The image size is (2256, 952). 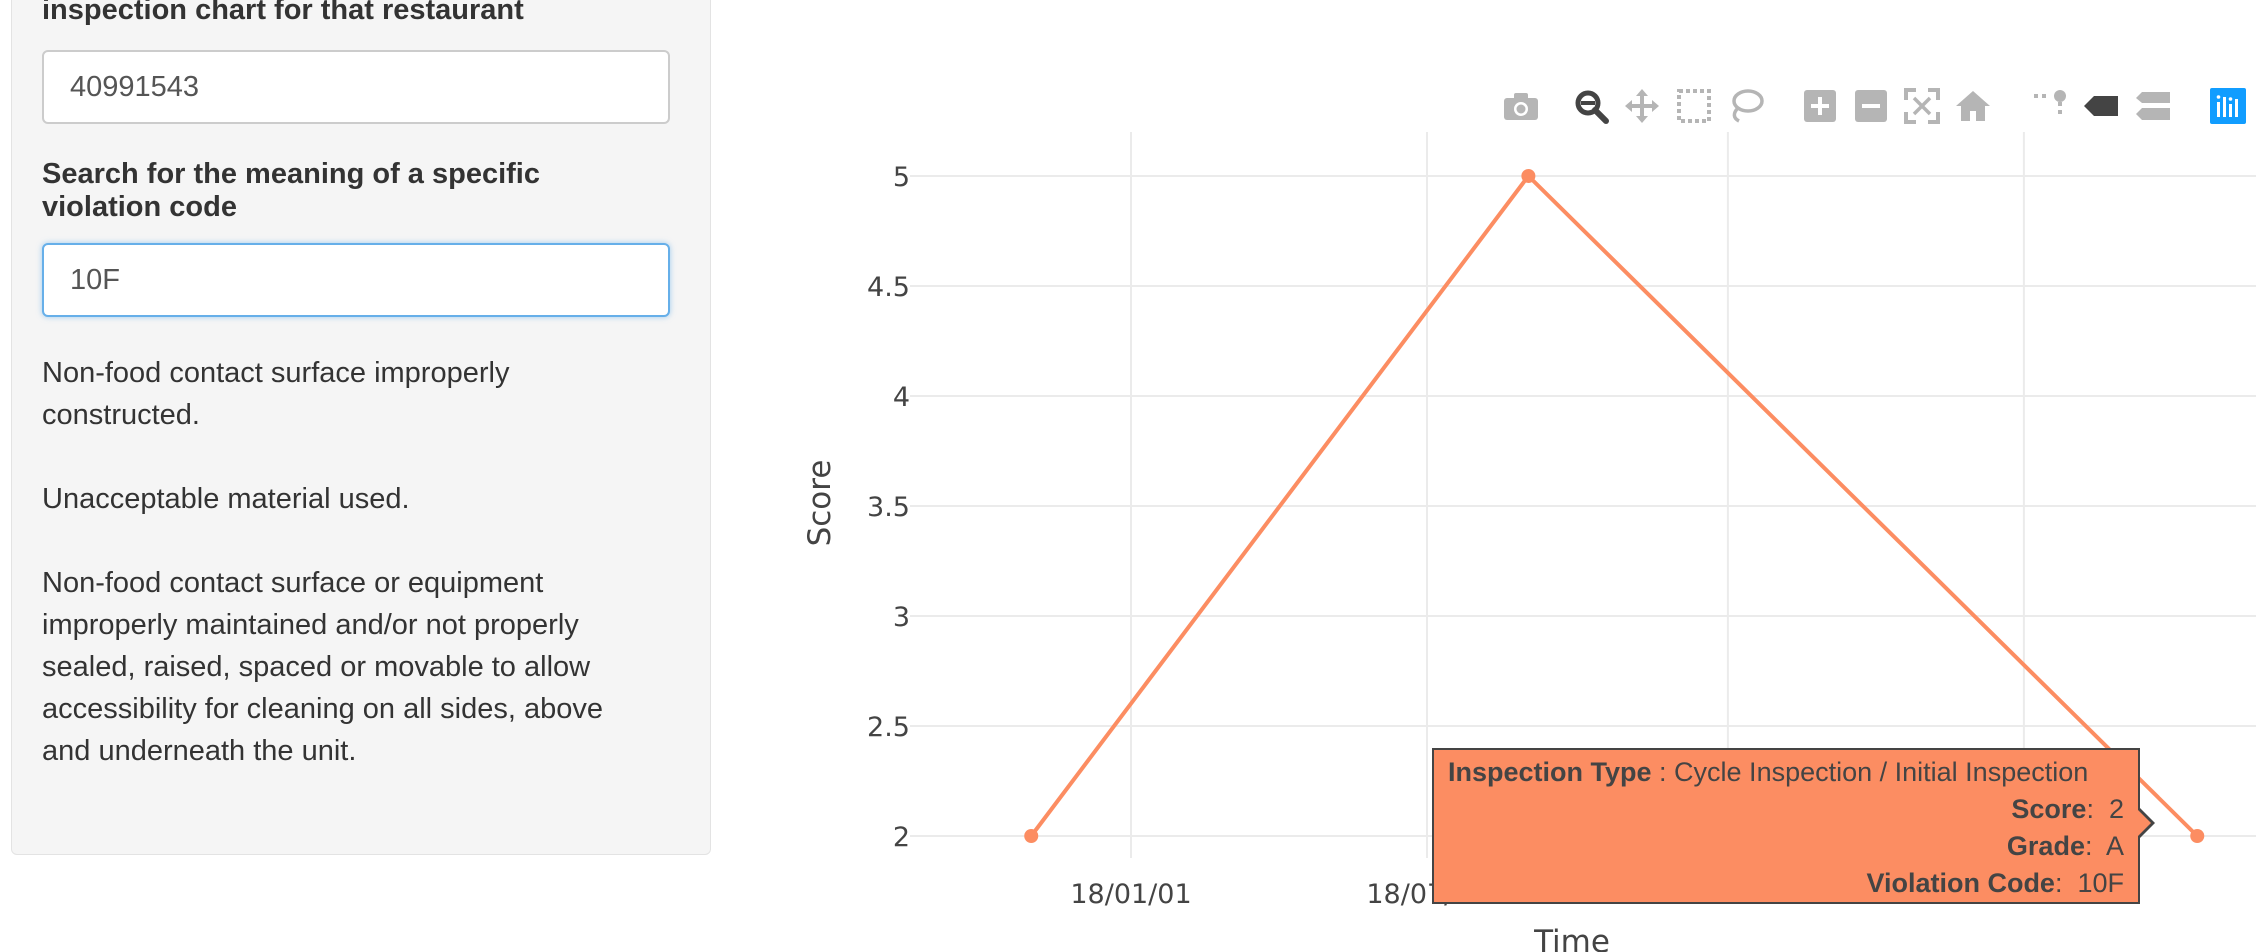 What do you see at coordinates (901, 397) in the screenshot?
I see `y-tick-label: 4` at bounding box center [901, 397].